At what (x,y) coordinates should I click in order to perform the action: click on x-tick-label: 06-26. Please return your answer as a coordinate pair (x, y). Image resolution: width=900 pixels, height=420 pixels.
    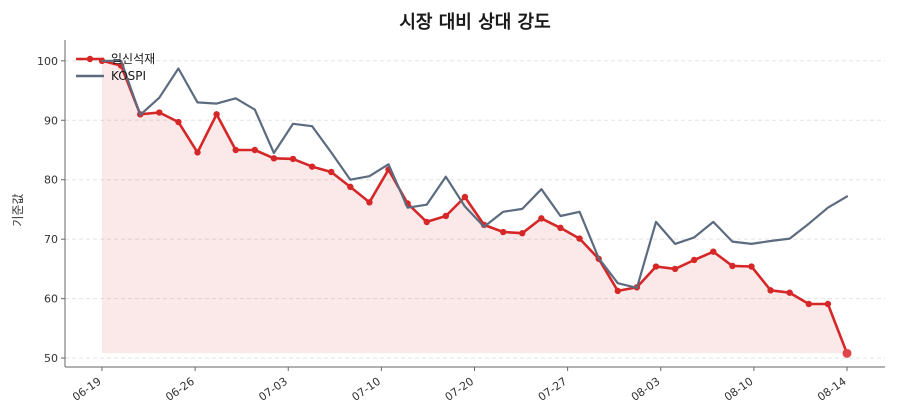
    Looking at the image, I should click on (180, 389).